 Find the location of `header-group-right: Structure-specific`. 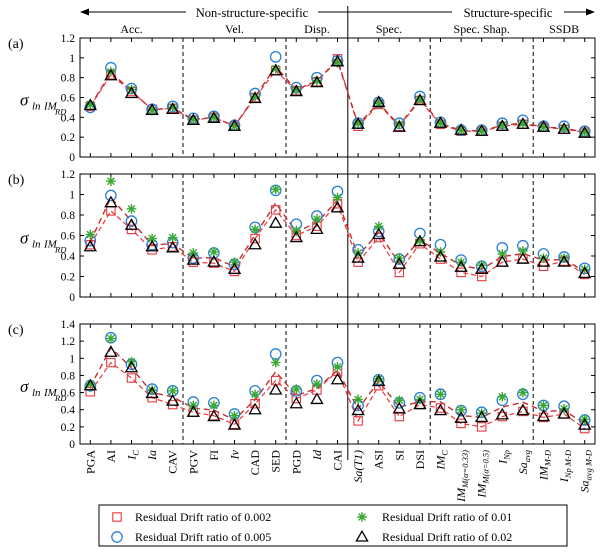

header-group-right: Structure-specific is located at coordinates (508, 13).